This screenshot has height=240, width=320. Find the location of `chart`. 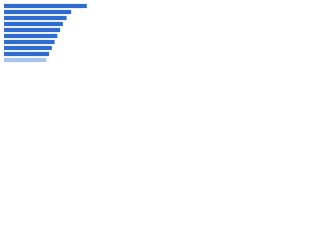

chart is located at coordinates (50, 35).